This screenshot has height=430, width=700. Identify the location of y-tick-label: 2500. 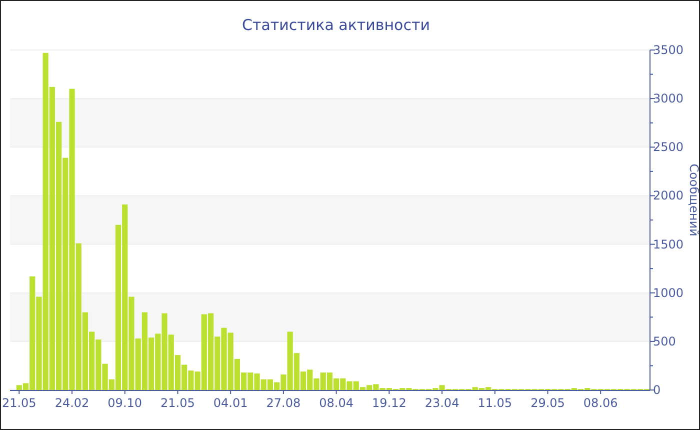
(668, 147).